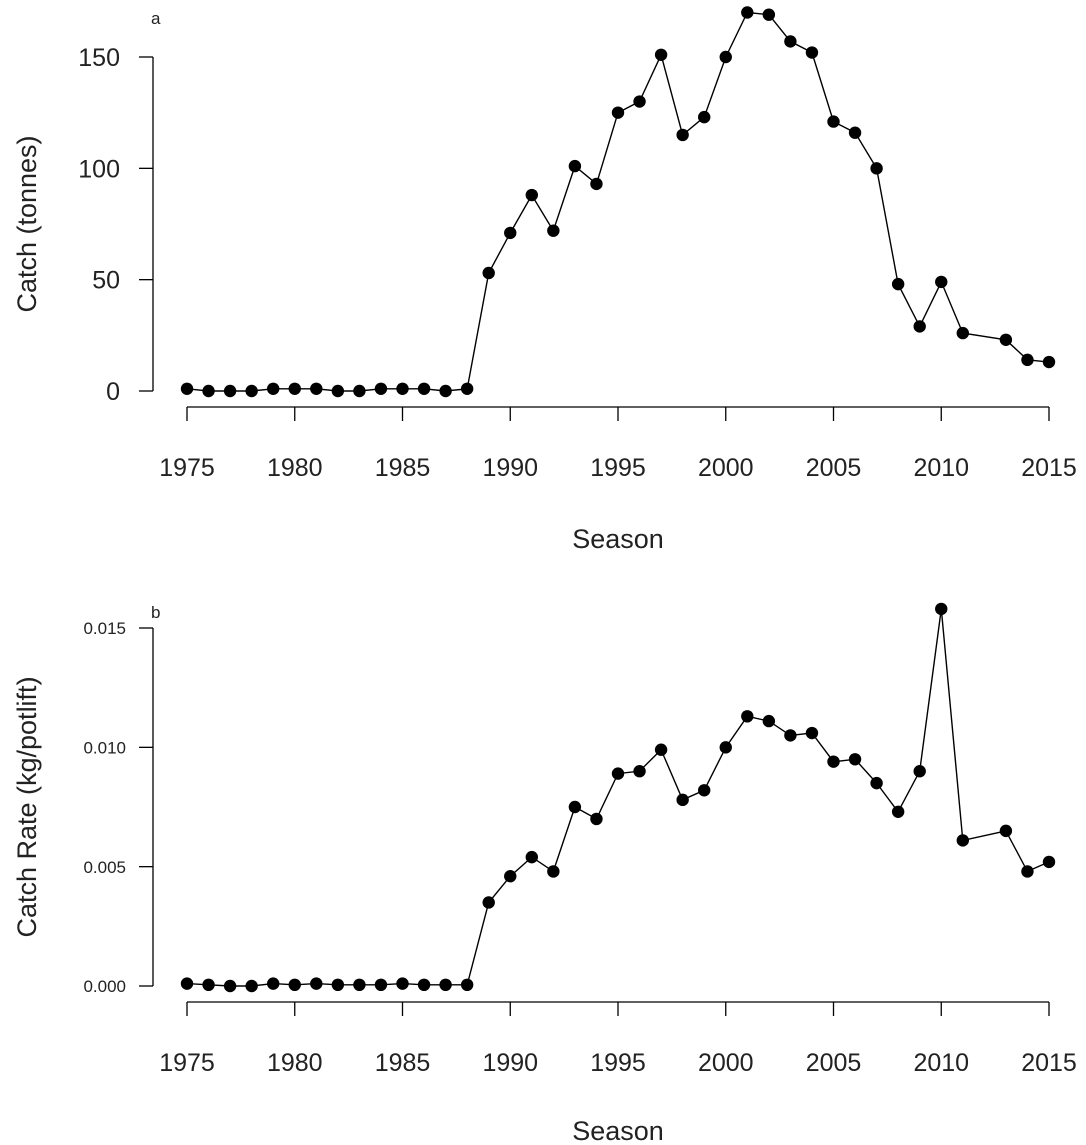 The height and width of the screenshot is (1145, 1086). Describe the element at coordinates (104, 986) in the screenshot. I see `y-tick-label: 0.000` at that location.